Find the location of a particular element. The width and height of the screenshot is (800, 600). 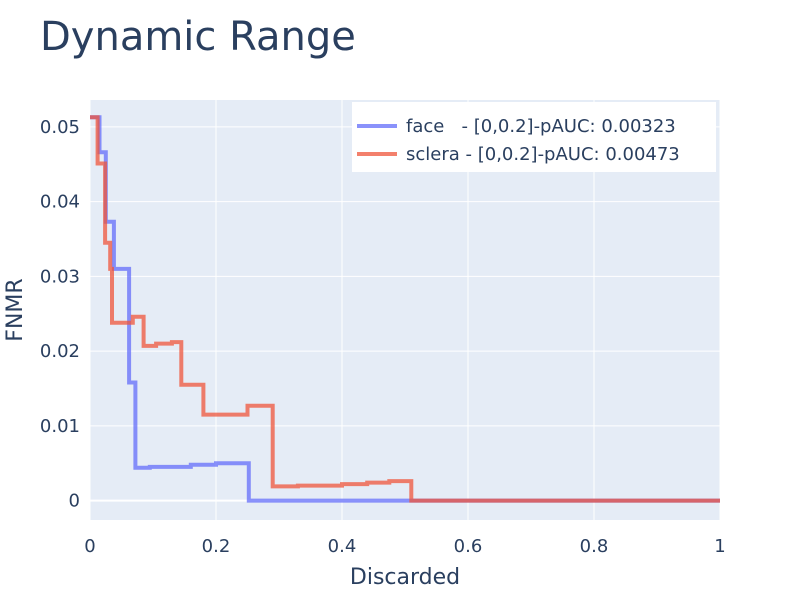

y-axis-ticks: 0 0.01 0.02 0.03 0.04 0.05 is located at coordinates (60, 314).